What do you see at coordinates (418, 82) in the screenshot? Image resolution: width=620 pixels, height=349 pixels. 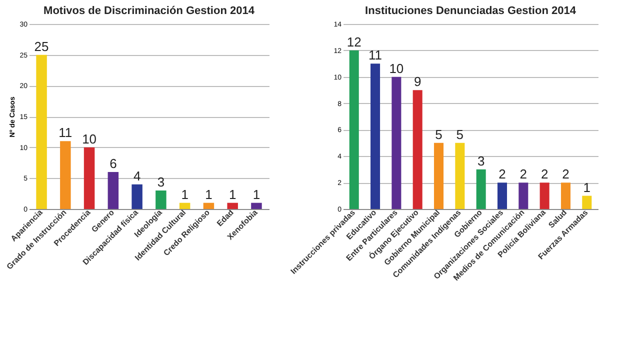 I see `data-label: 9` at bounding box center [418, 82].